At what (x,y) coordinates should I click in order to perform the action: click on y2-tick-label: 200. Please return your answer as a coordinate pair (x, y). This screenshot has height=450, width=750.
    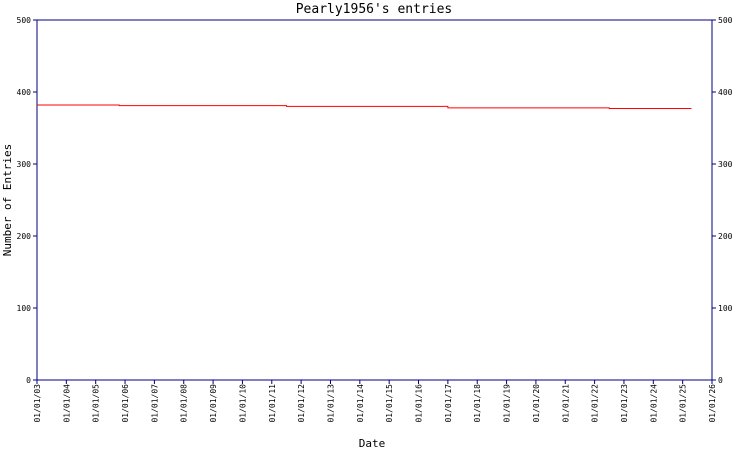
    Looking at the image, I should click on (725, 236).